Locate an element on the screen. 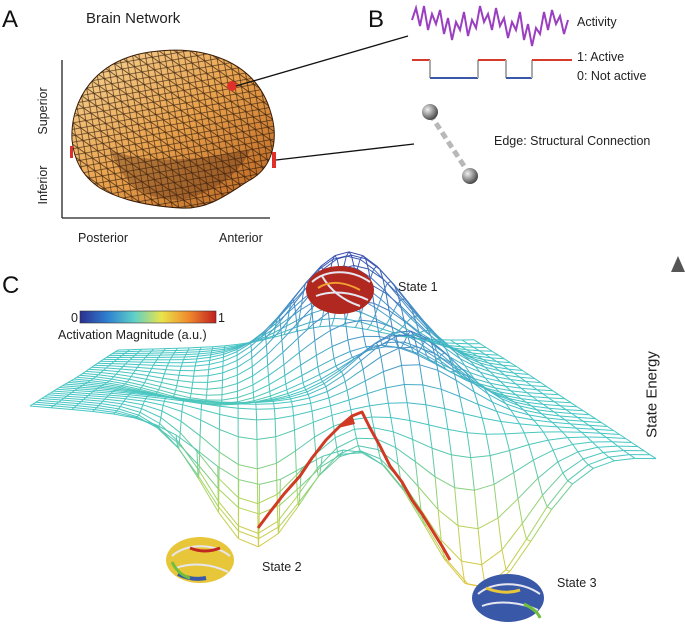 The width and height of the screenshot is (685, 634). binary-state-trace is located at coordinates (492, 69).